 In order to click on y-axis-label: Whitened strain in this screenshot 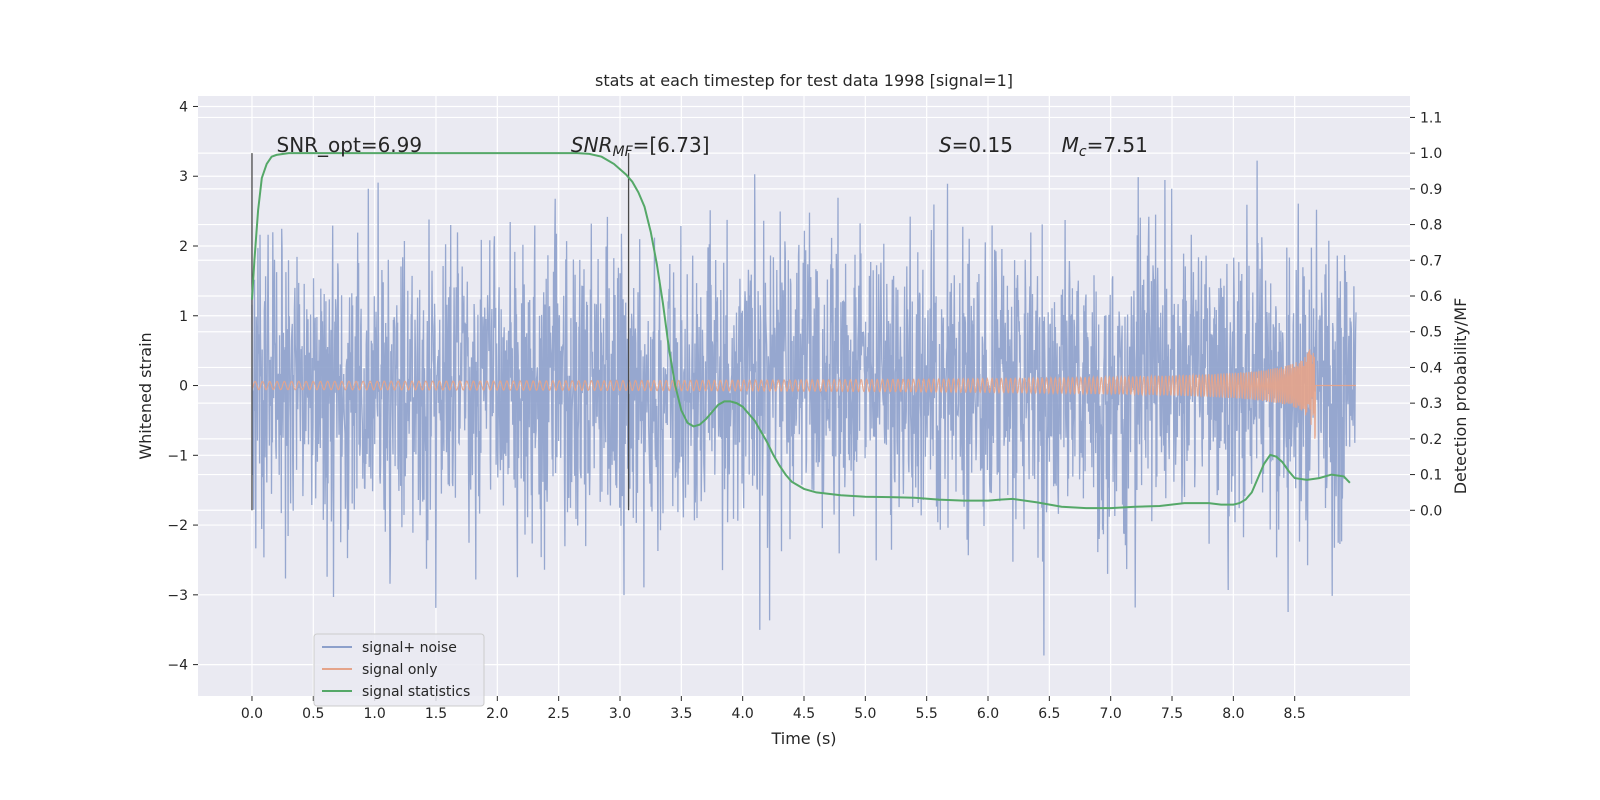, I will do `click(145, 395)`.